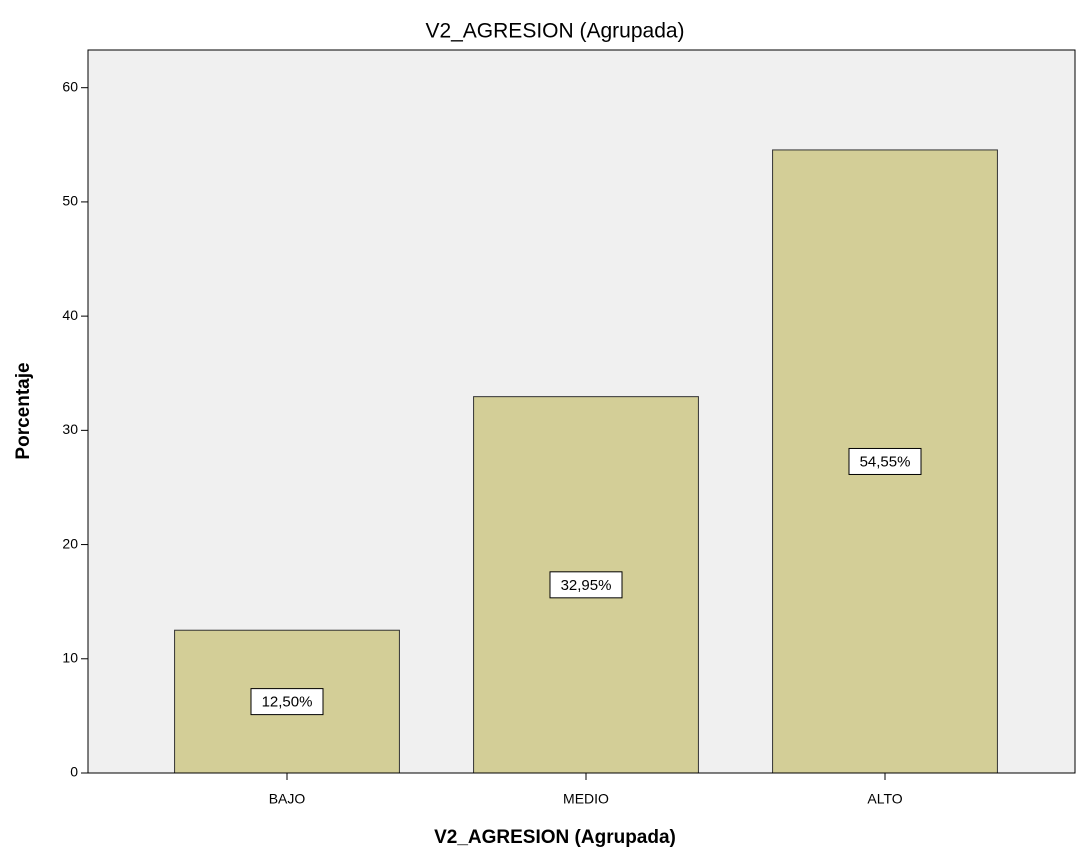 The width and height of the screenshot is (1077, 855). Describe the element at coordinates (70, 86) in the screenshot. I see `y-tick-label: 60` at that location.